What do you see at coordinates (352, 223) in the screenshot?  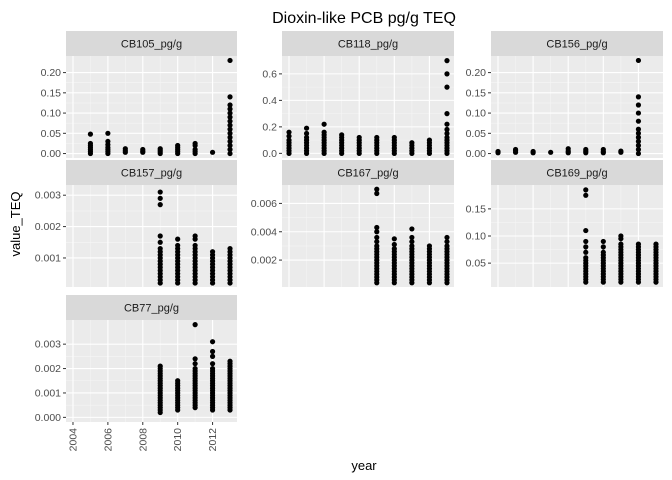 I see `panel-cb167-pg-g: CB167_pg/g 0.002 0.004 0.006` at bounding box center [352, 223].